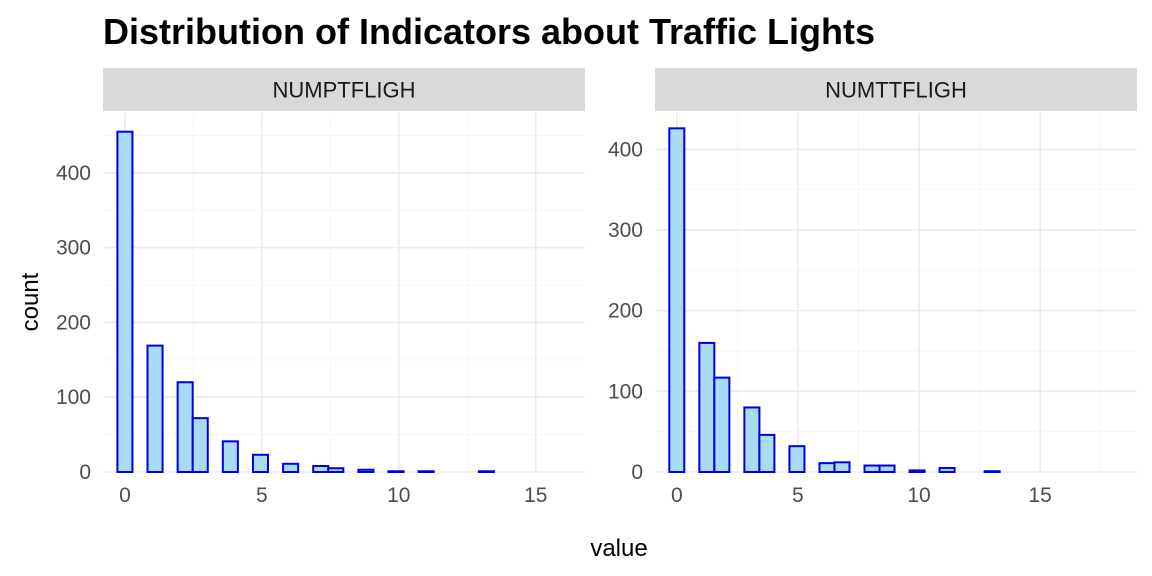 The height and width of the screenshot is (576, 1152). I want to click on facet-strip-label: NUMTTFLIGH, so click(896, 90).